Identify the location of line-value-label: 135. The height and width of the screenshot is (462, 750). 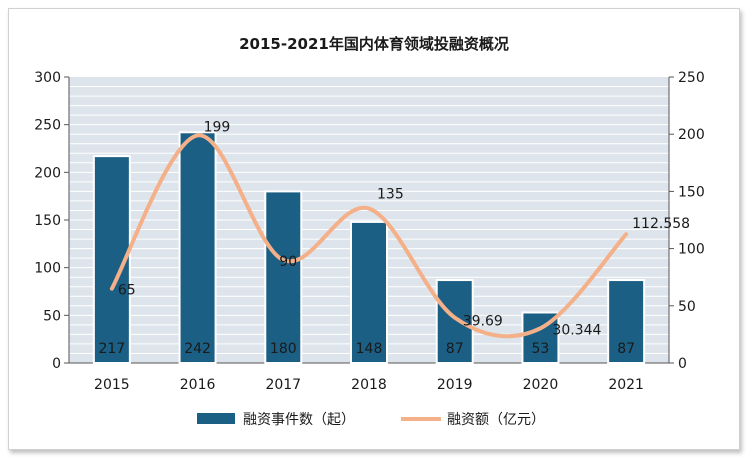
(390, 195).